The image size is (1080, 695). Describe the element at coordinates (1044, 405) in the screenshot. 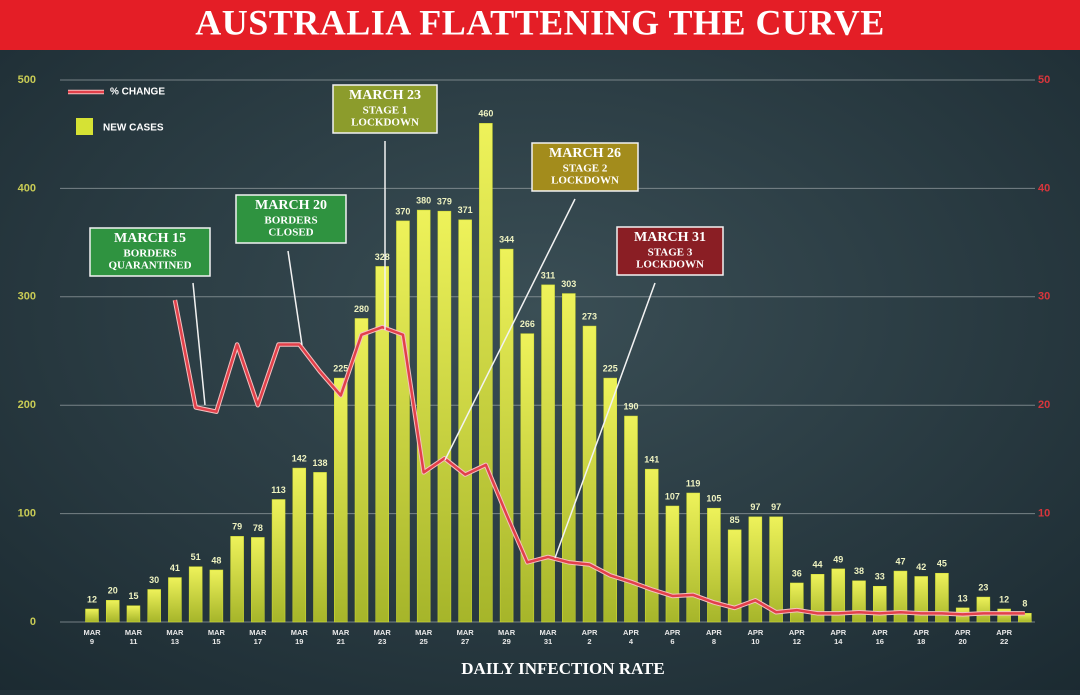

I see `y2-tick-label: 20` at that location.